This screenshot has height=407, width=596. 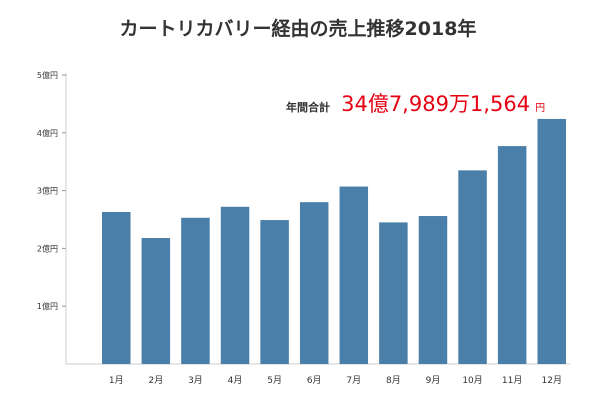 What do you see at coordinates (552, 380) in the screenshot?
I see `x-tick-label: 12月` at bounding box center [552, 380].